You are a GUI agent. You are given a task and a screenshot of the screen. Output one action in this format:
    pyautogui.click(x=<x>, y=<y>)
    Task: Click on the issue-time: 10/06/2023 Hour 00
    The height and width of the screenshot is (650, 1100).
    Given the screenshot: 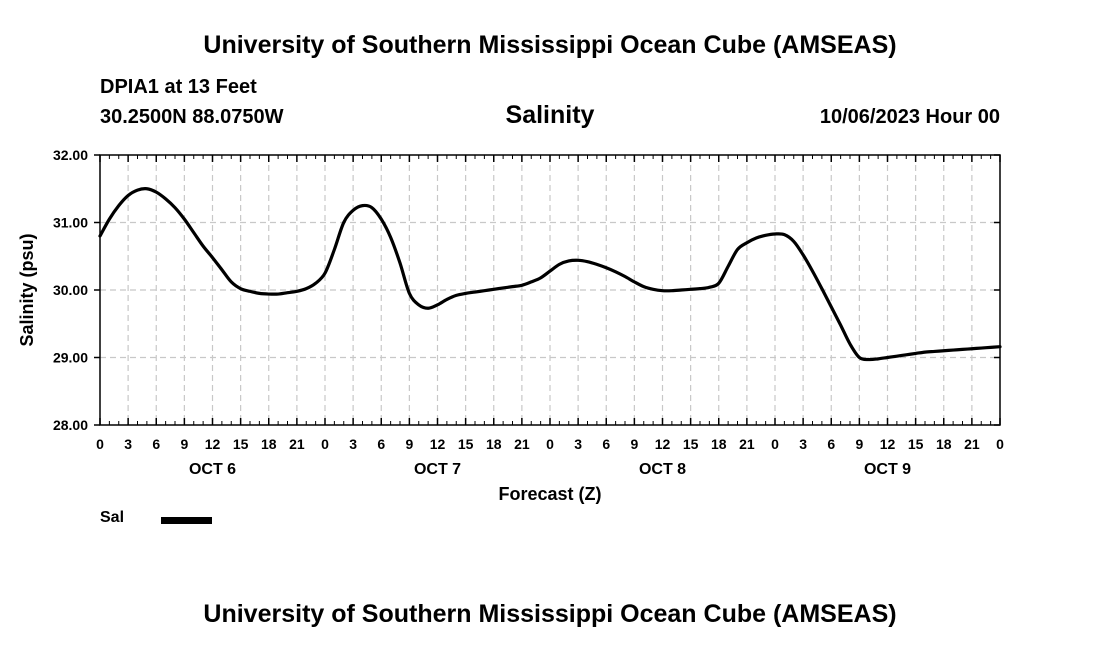 What is the action you would take?
    pyautogui.click(x=909, y=117)
    